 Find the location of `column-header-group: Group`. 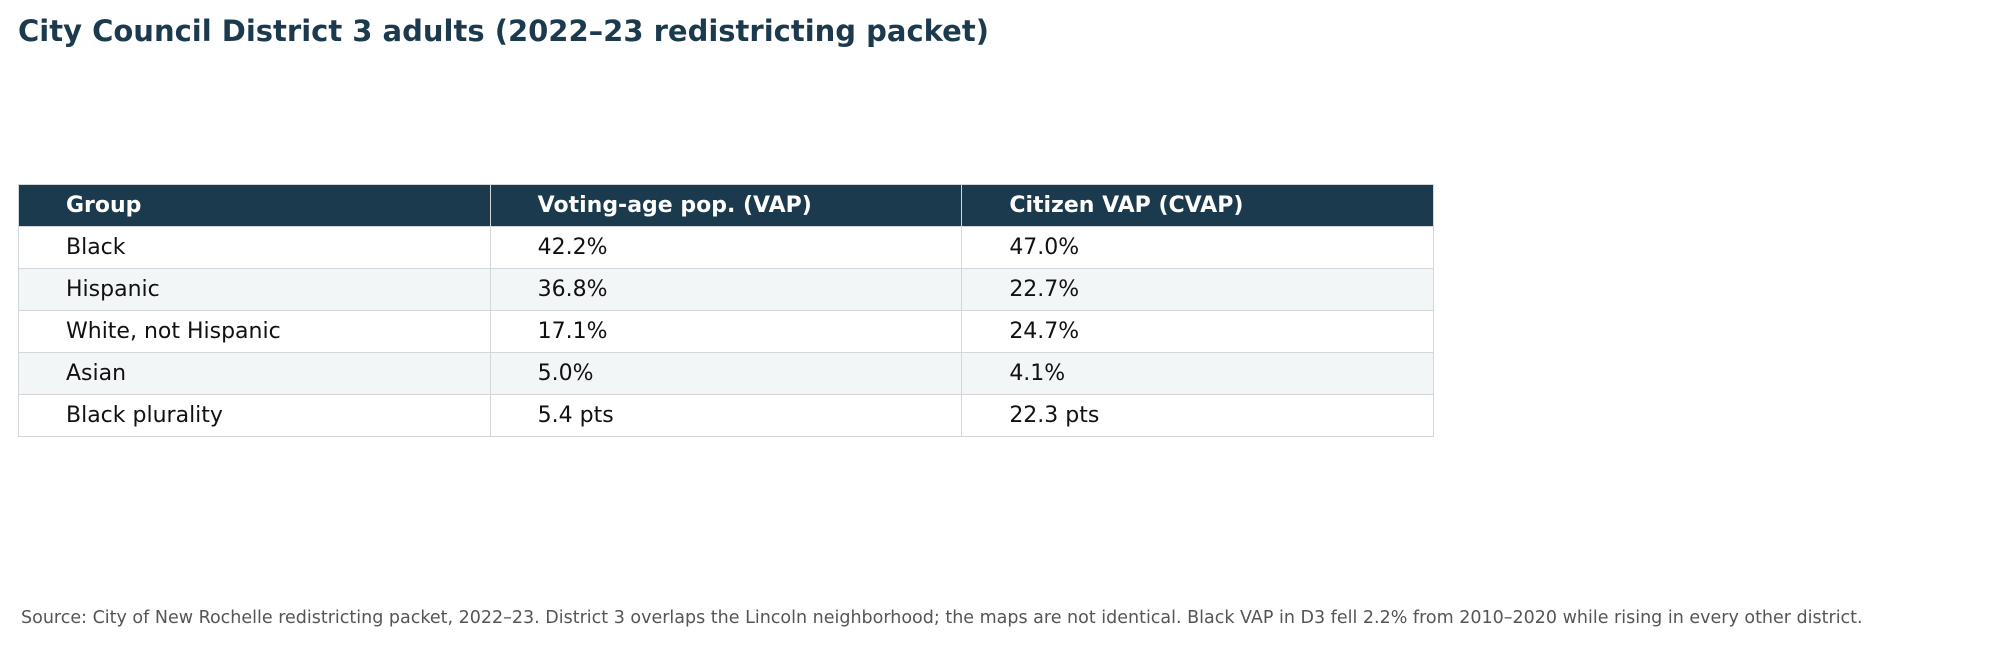

column-header-group: Group is located at coordinates (254, 205).